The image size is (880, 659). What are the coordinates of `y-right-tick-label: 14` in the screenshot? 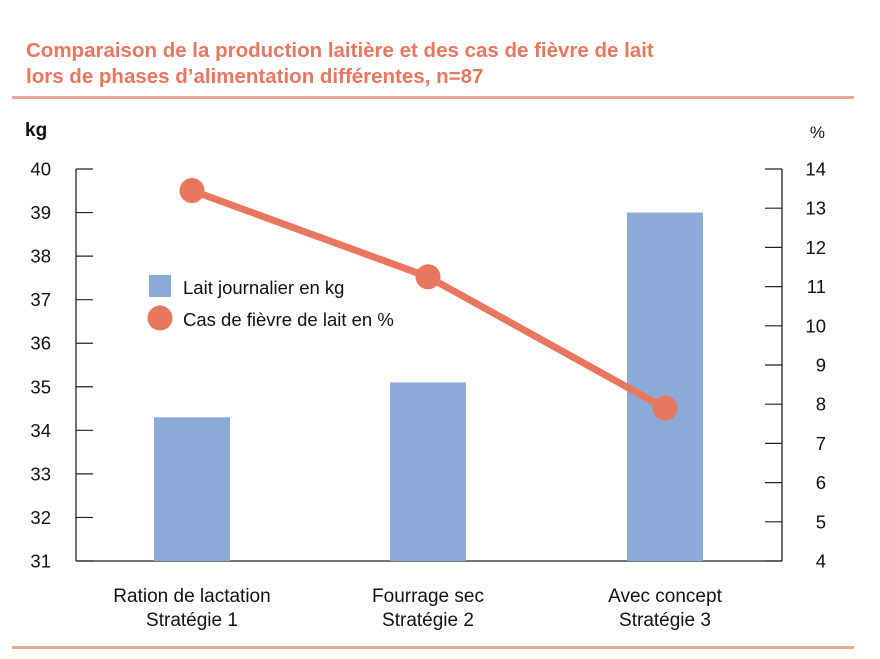 It's located at (815, 169).